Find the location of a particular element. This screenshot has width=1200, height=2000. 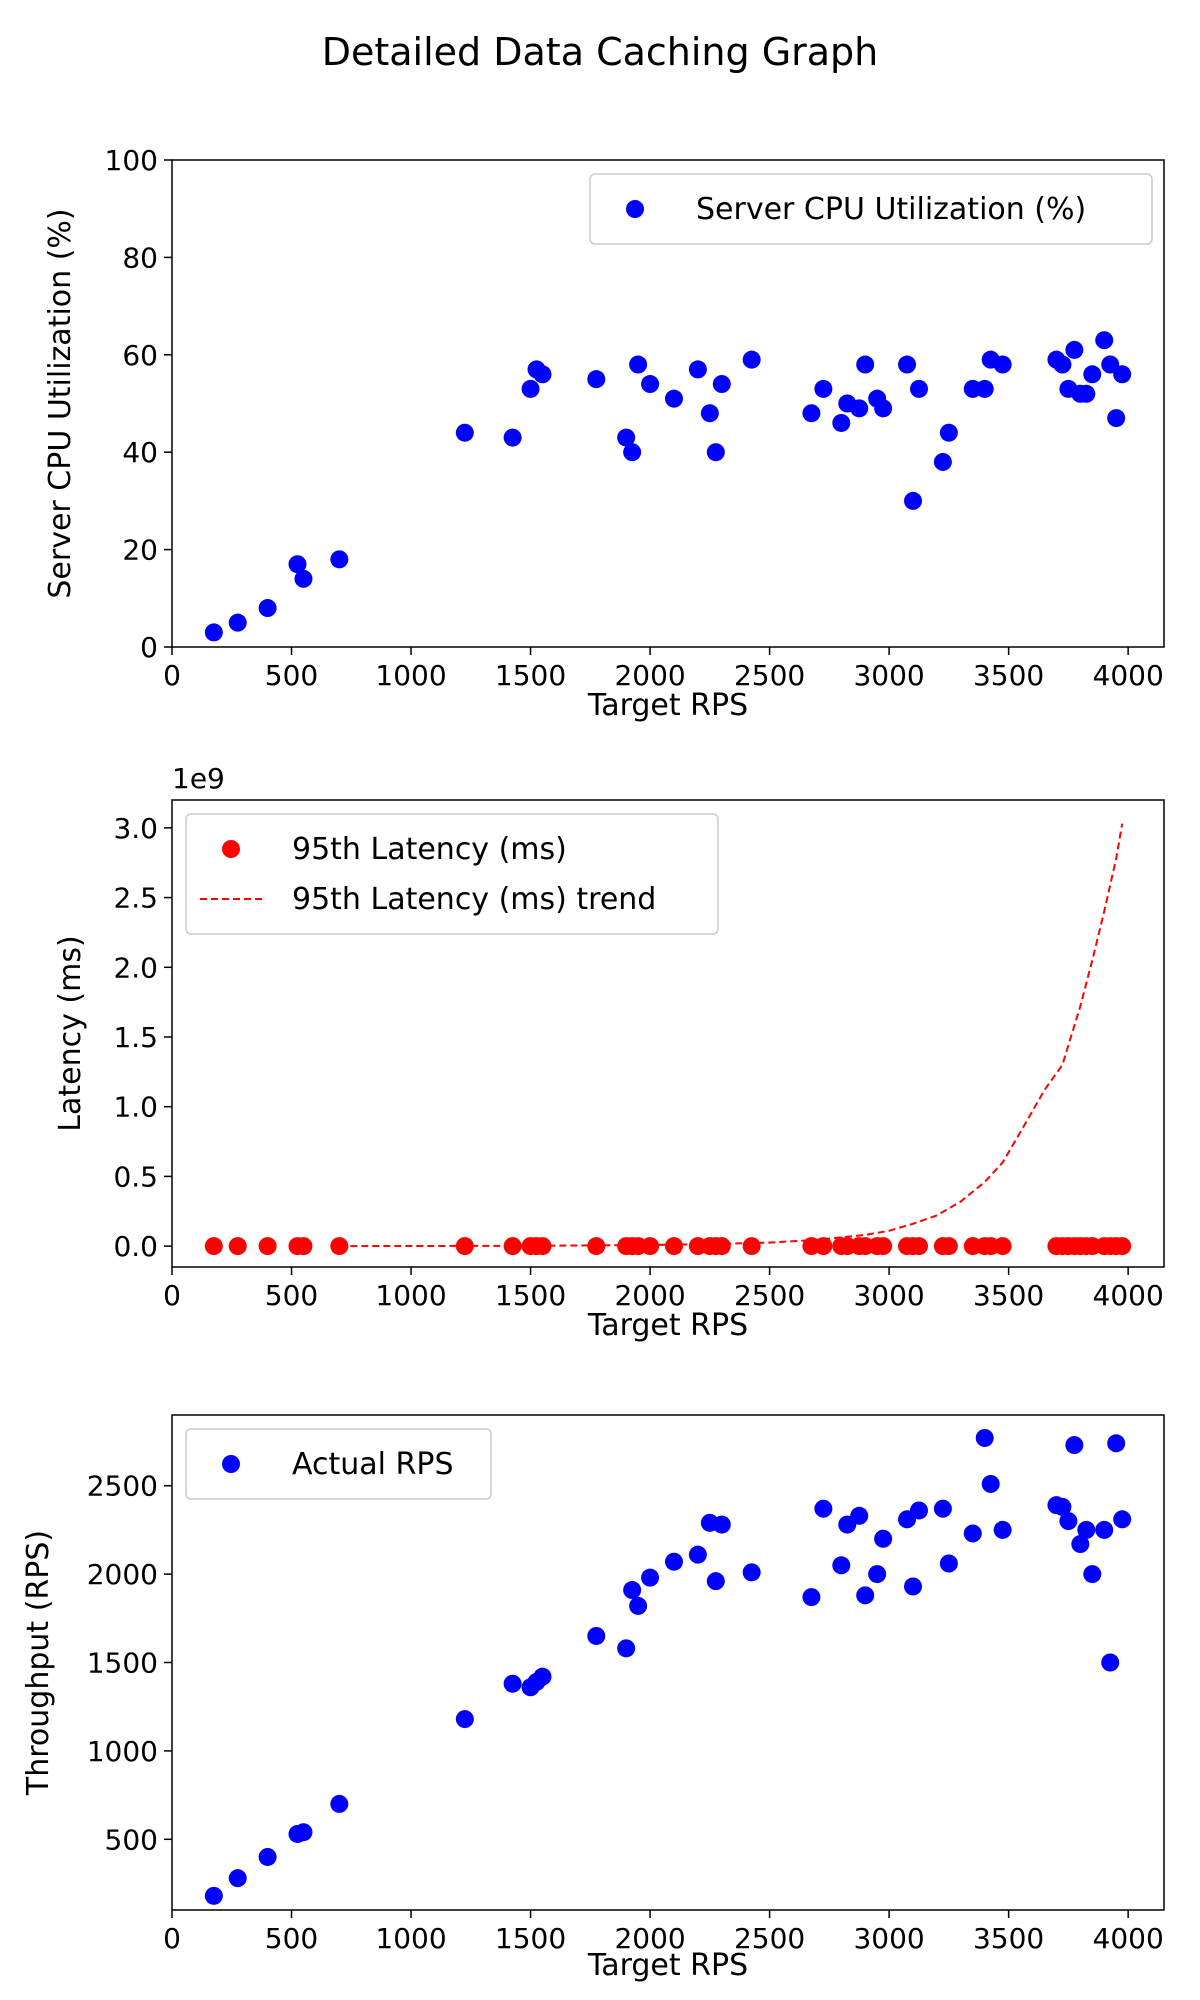

y-tick-label: 20 is located at coordinates (140, 550).